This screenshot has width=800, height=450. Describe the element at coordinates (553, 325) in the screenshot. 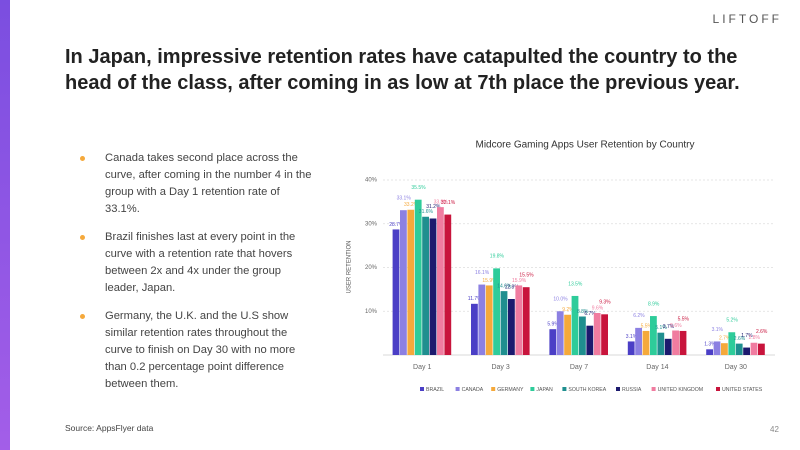

I see `value-label: 5.9%` at that location.